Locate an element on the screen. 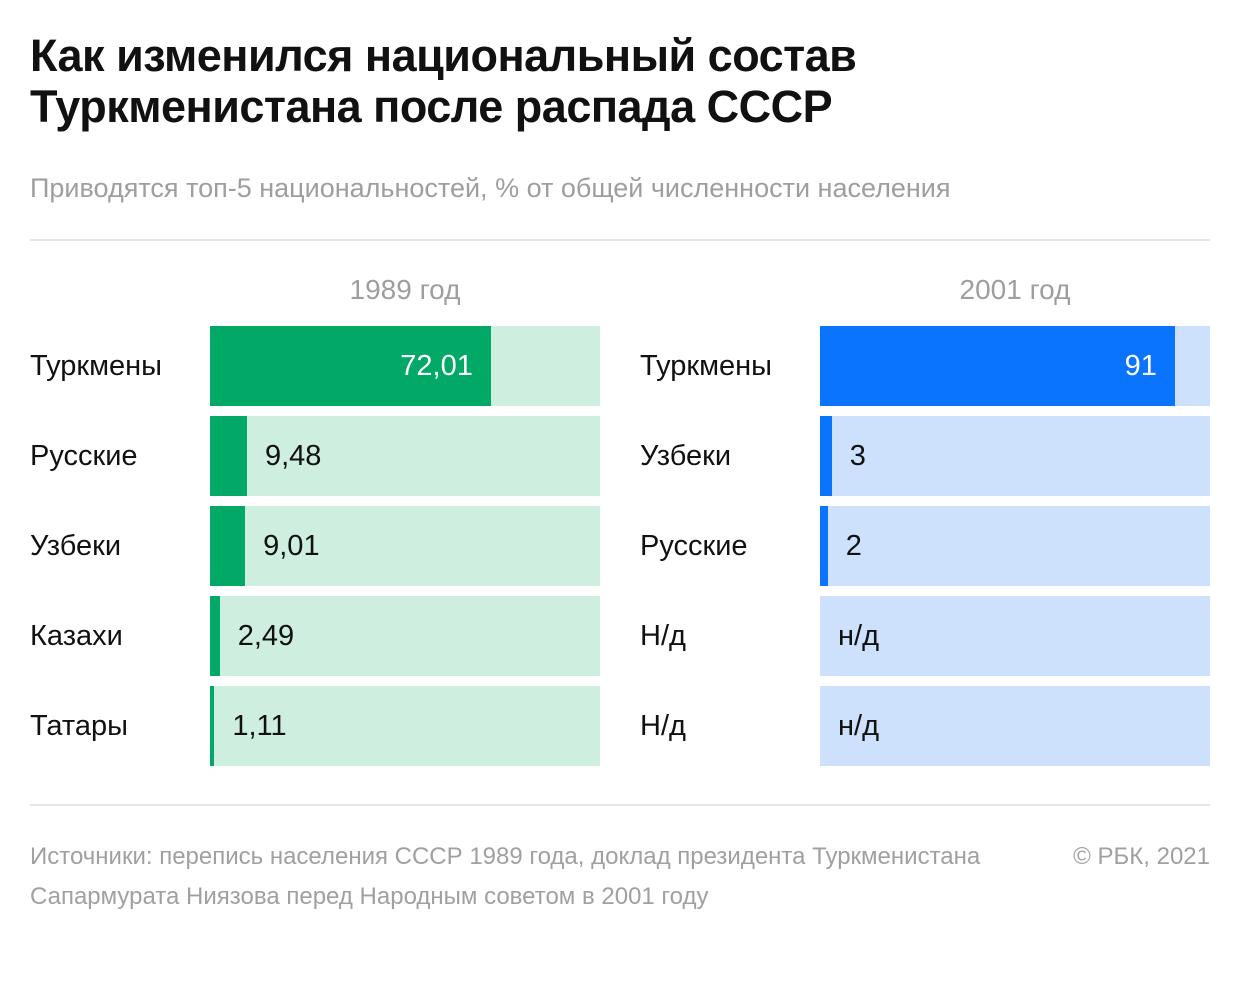 The image size is (1240, 986). bar-track: 91 is located at coordinates (1015, 366).